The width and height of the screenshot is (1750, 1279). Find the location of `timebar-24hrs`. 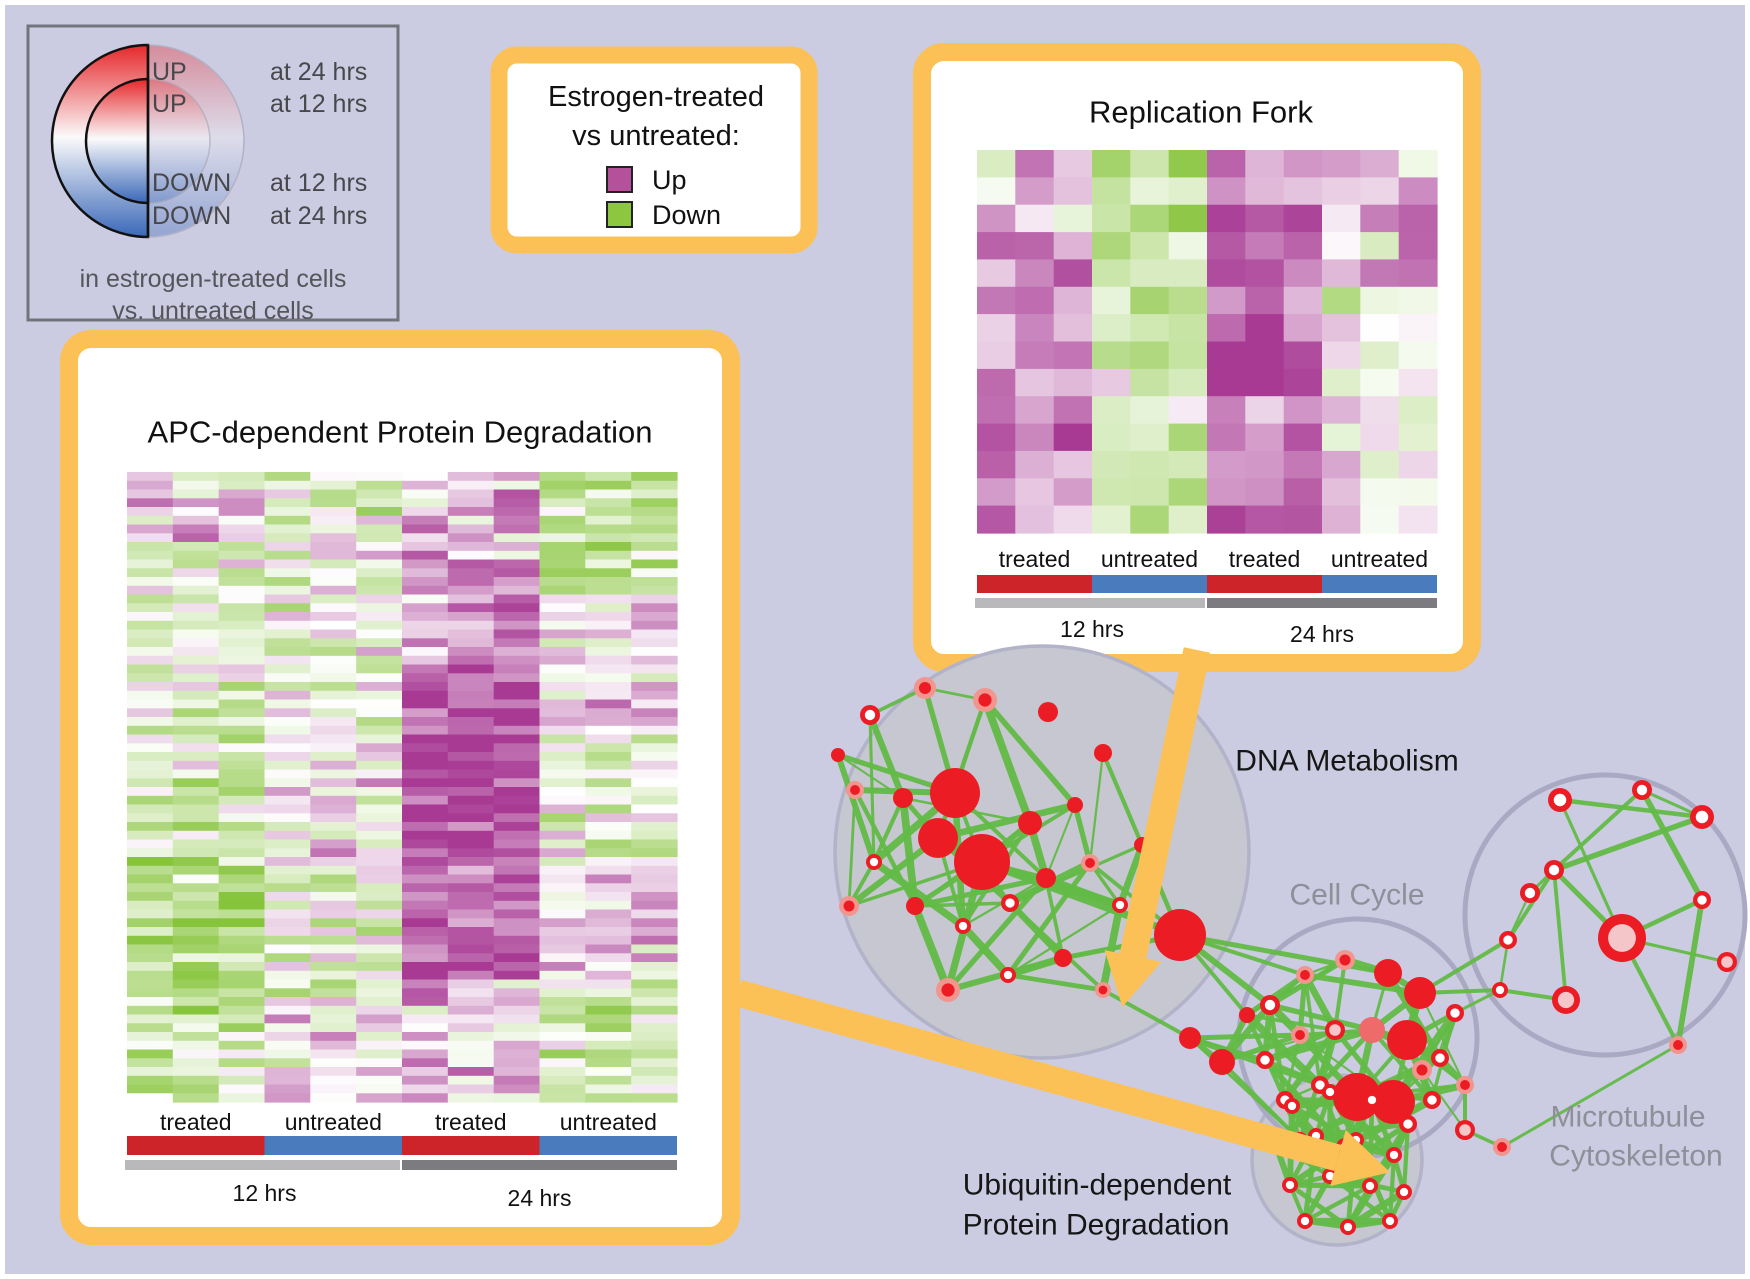

timebar-24hrs is located at coordinates (1322, 603).